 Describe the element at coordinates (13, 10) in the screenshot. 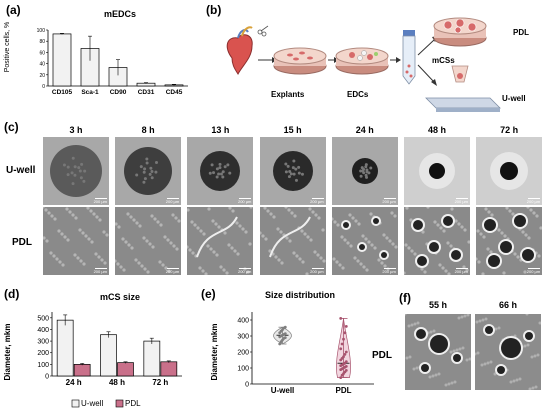

I see `panel-a-label: (a)` at that location.